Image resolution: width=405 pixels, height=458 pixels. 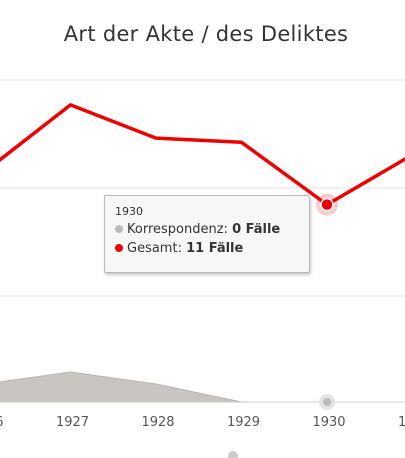 What do you see at coordinates (175, 229) in the screenshot?
I see `tooltip-series-name: Korrespondenz` at bounding box center [175, 229].